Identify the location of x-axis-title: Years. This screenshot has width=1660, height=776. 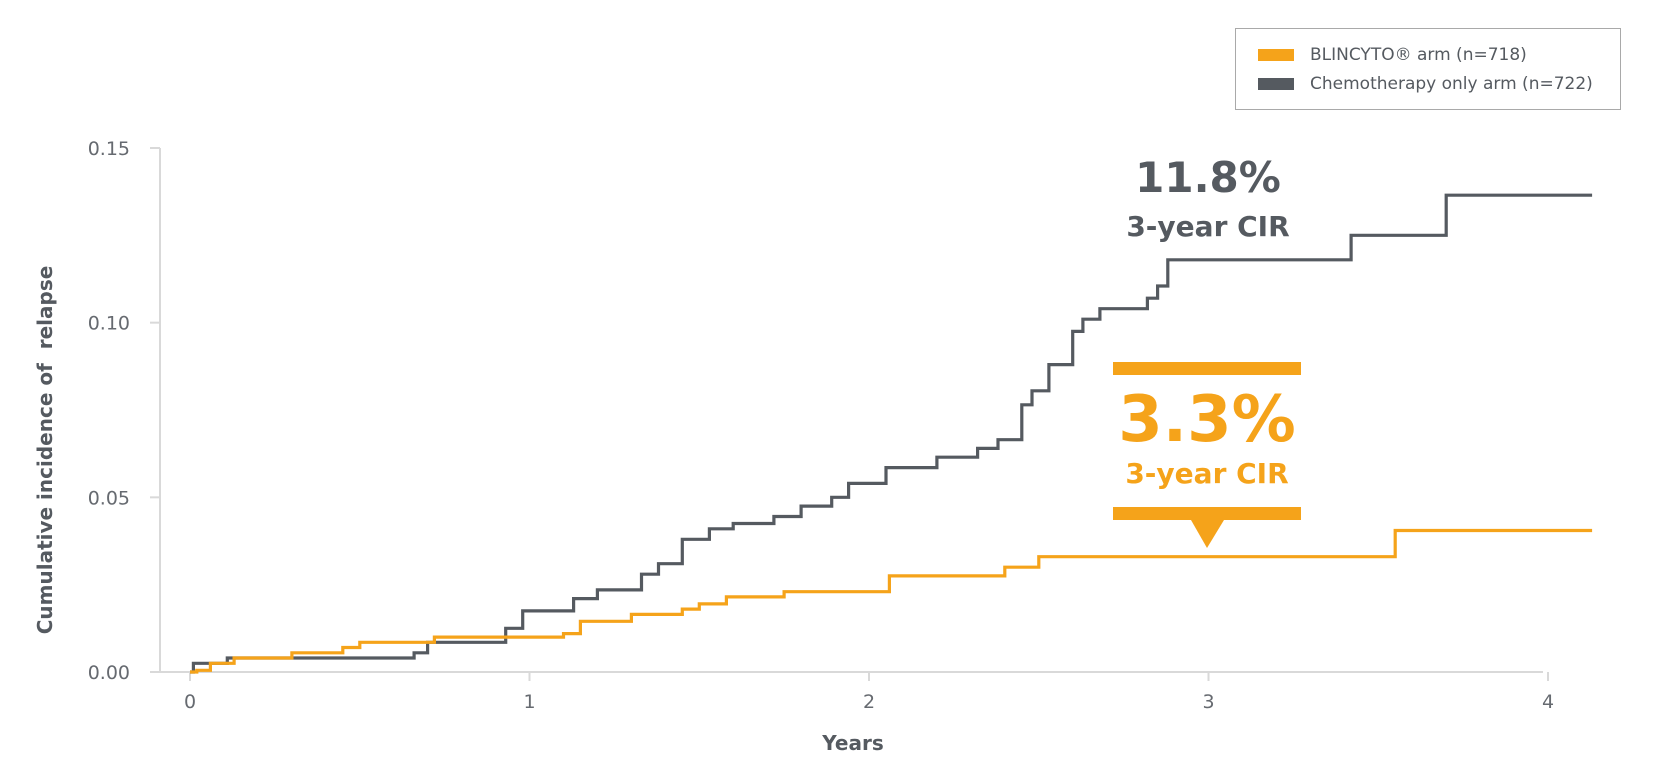
(852, 743).